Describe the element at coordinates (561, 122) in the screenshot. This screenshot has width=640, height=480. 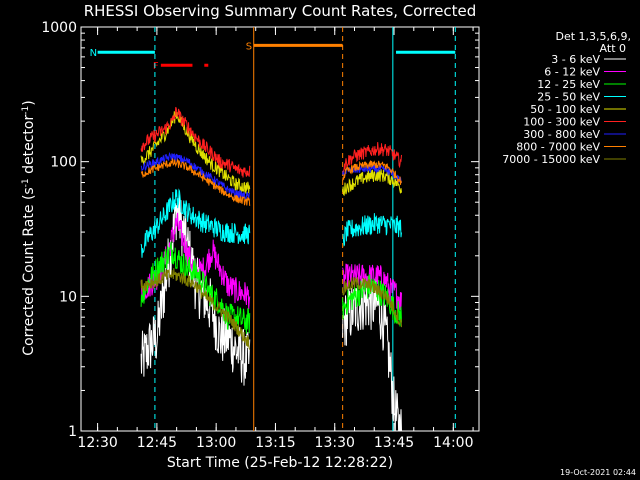
I see `legend-label: 100 - 300 keV` at that location.